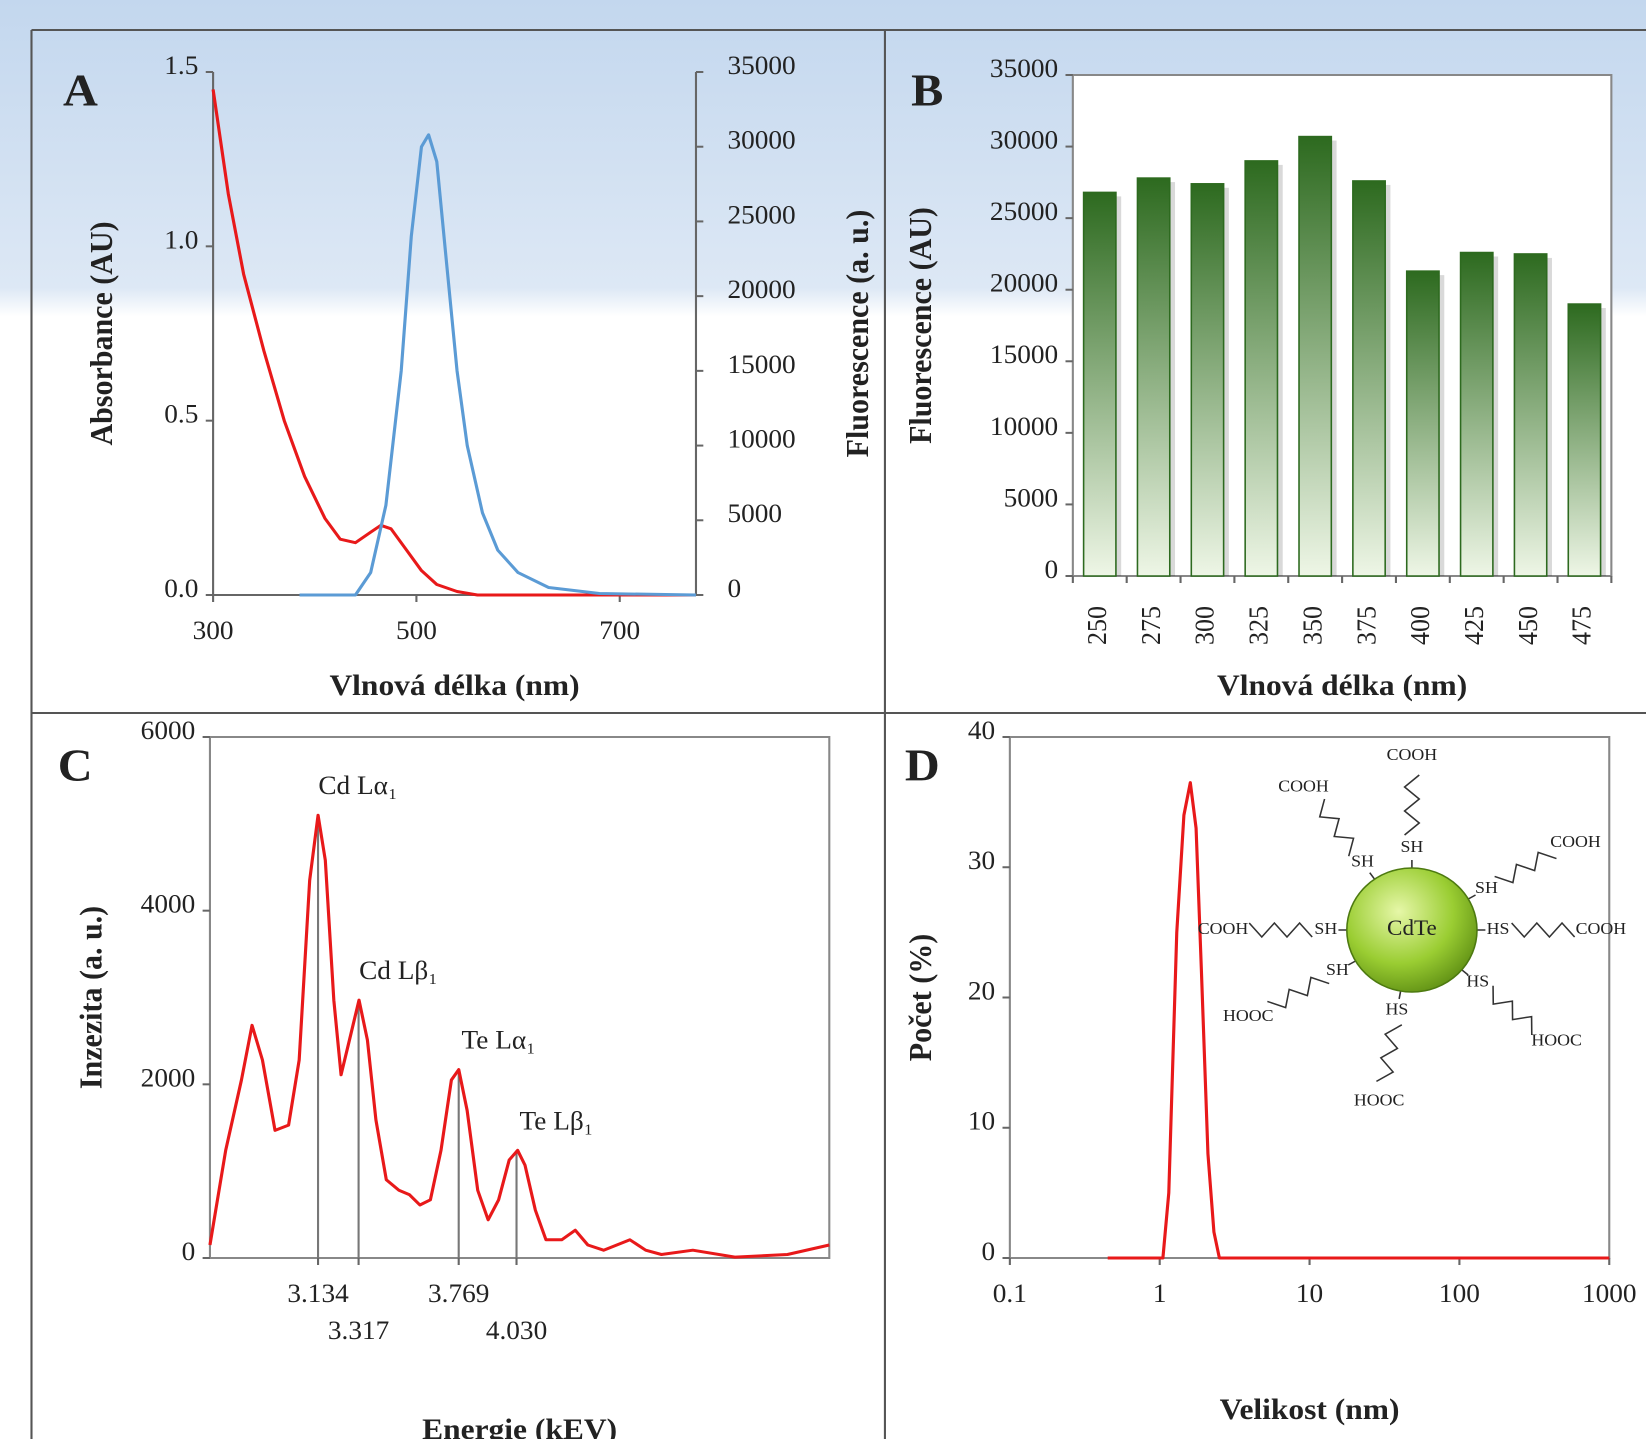  Describe the element at coordinates (181, 588) in the screenshot. I see `y-tick-label: 0.0` at that location.